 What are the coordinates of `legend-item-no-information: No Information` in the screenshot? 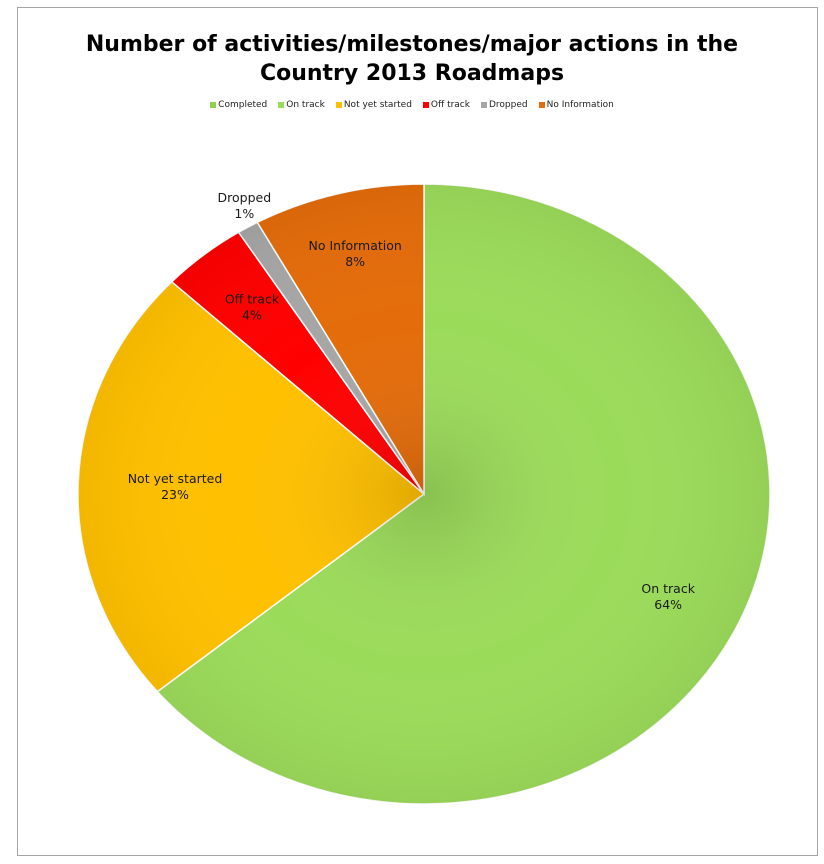 It's located at (576, 105).